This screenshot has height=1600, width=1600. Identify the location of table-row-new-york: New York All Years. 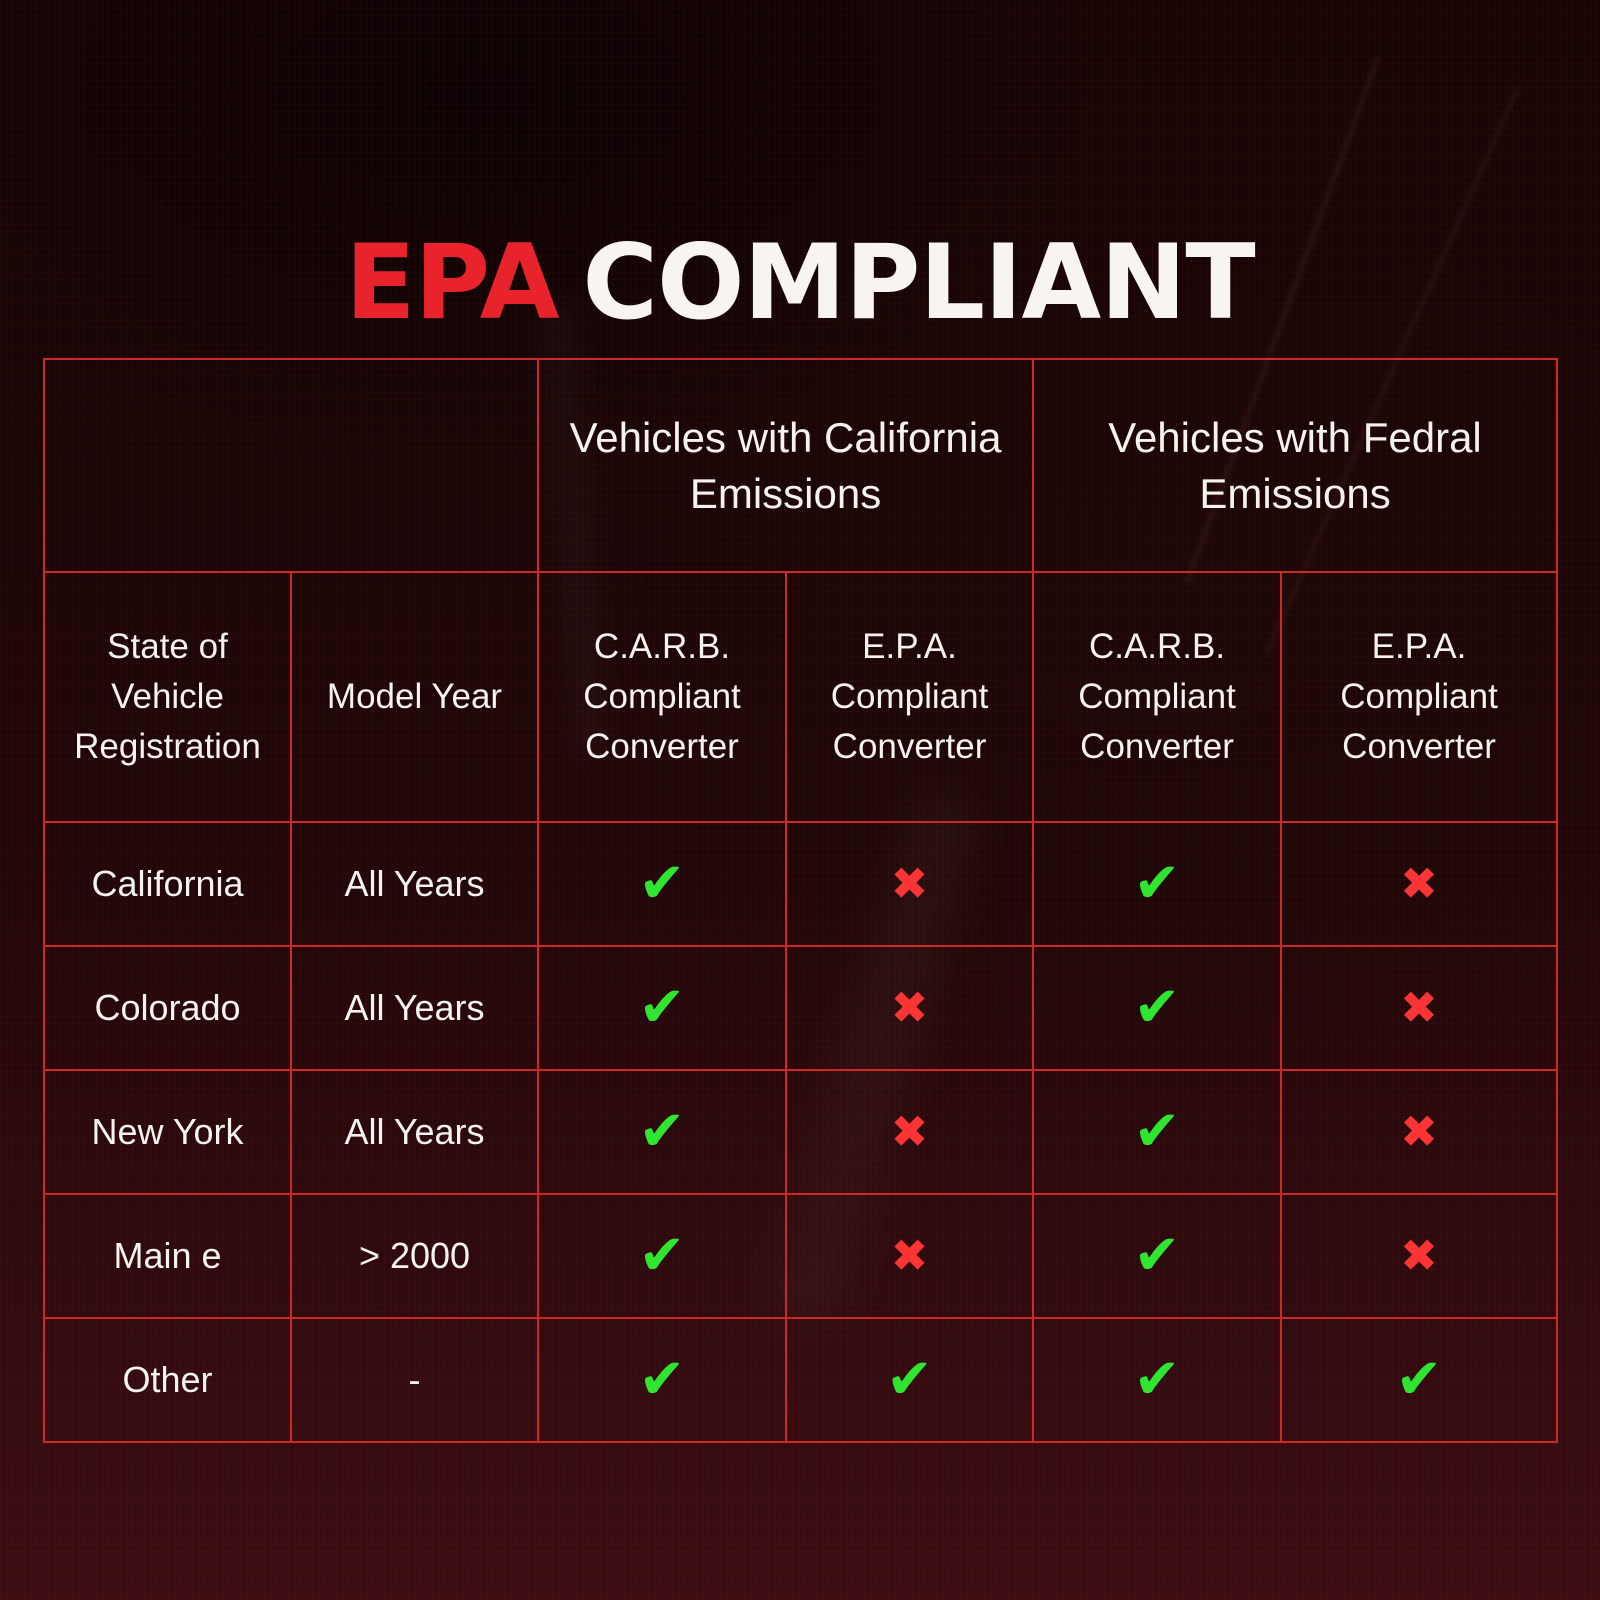
(801, 1132).